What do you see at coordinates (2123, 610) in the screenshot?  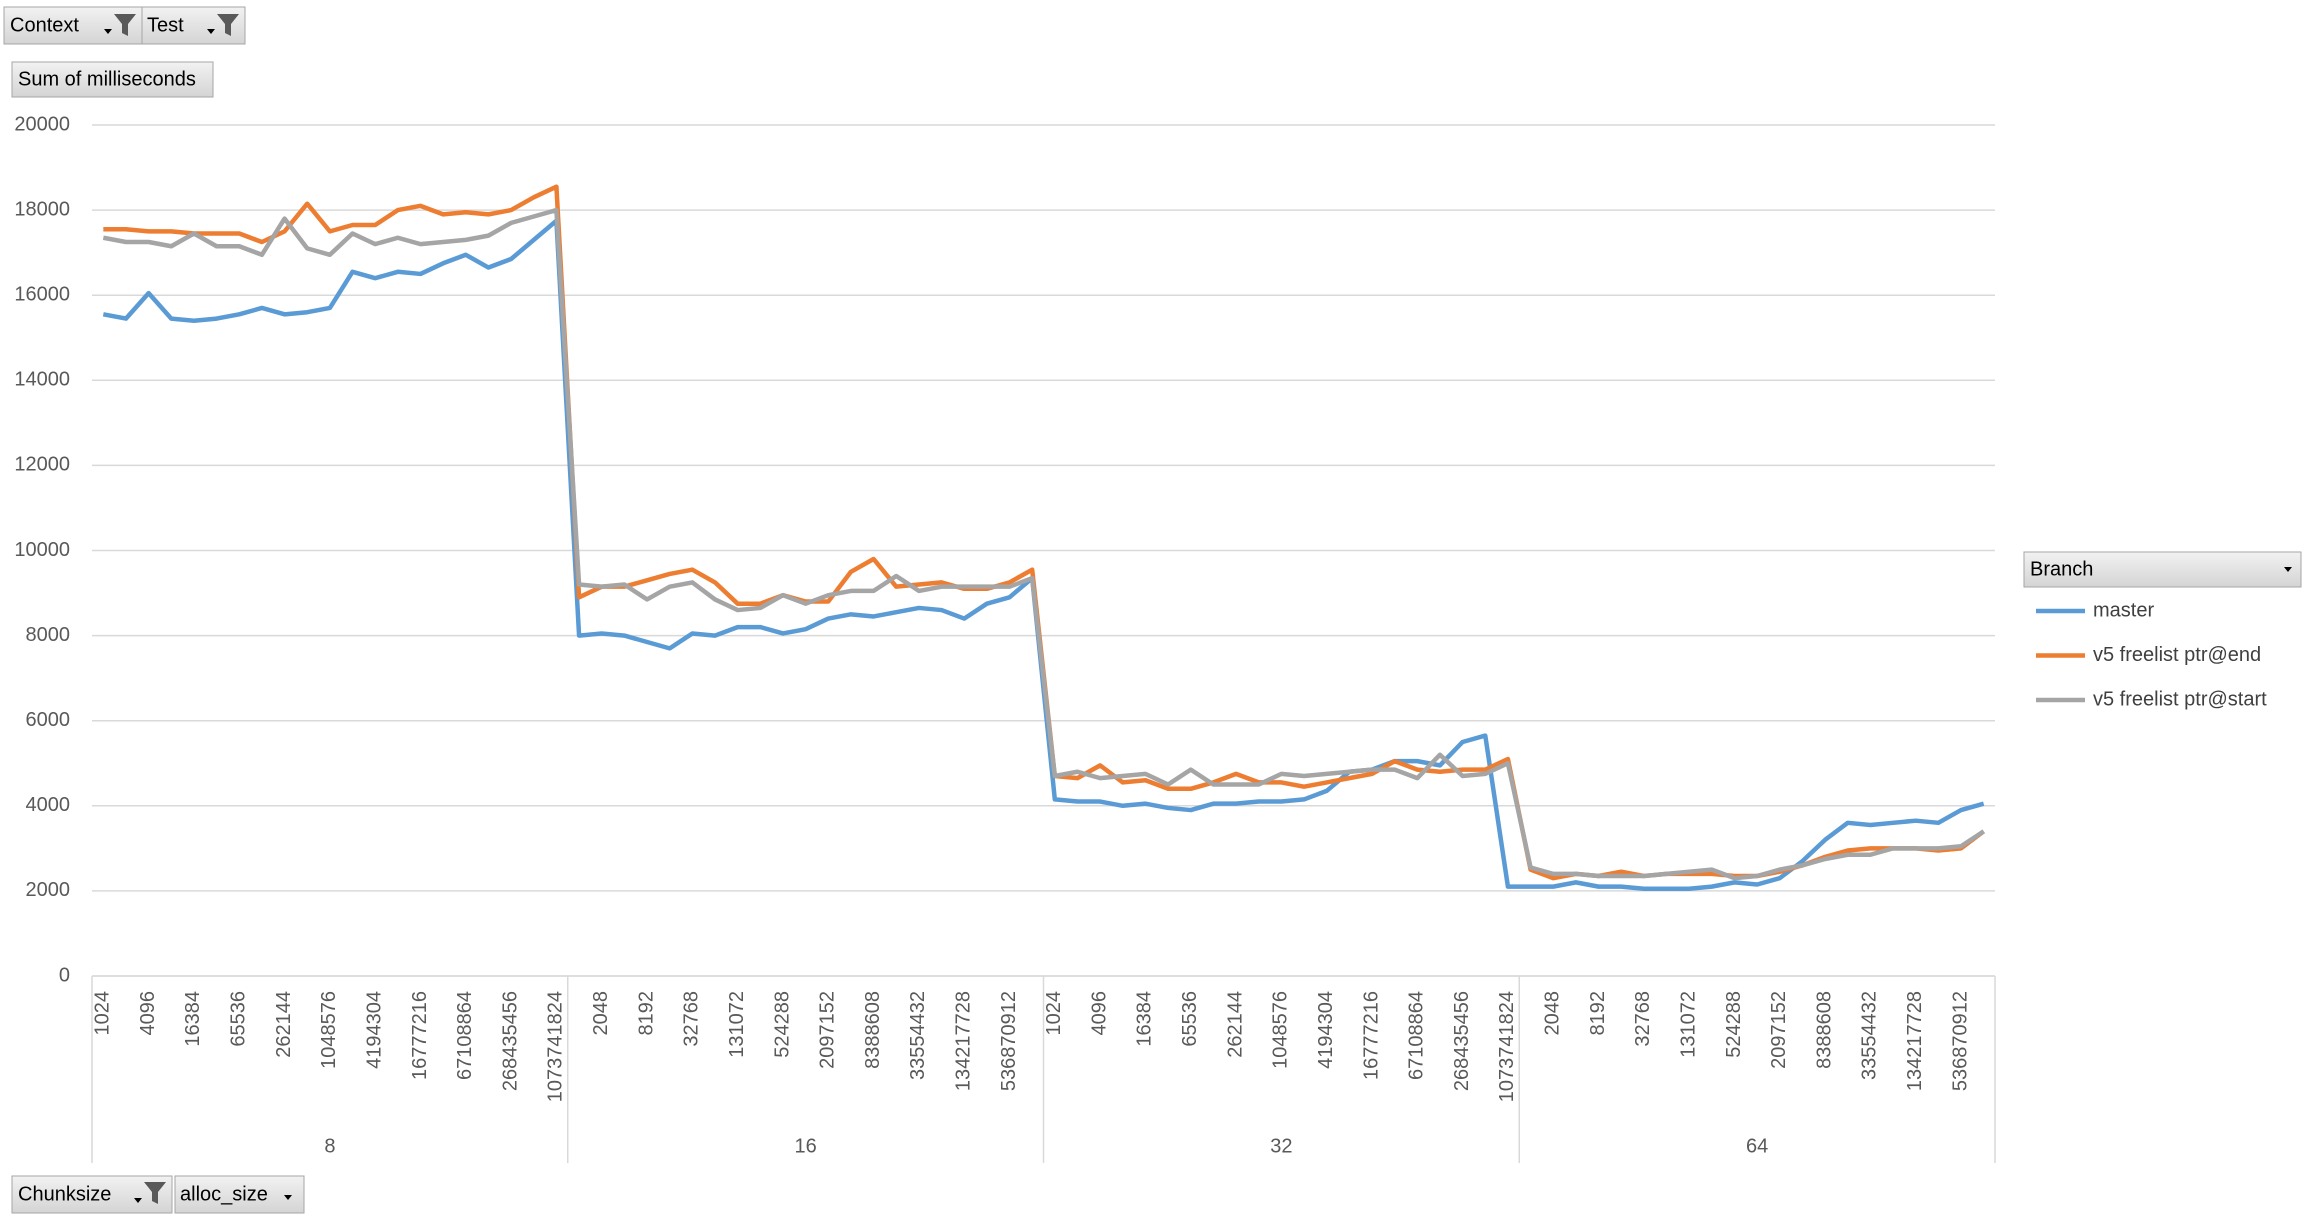 I see `legend-label: master` at bounding box center [2123, 610].